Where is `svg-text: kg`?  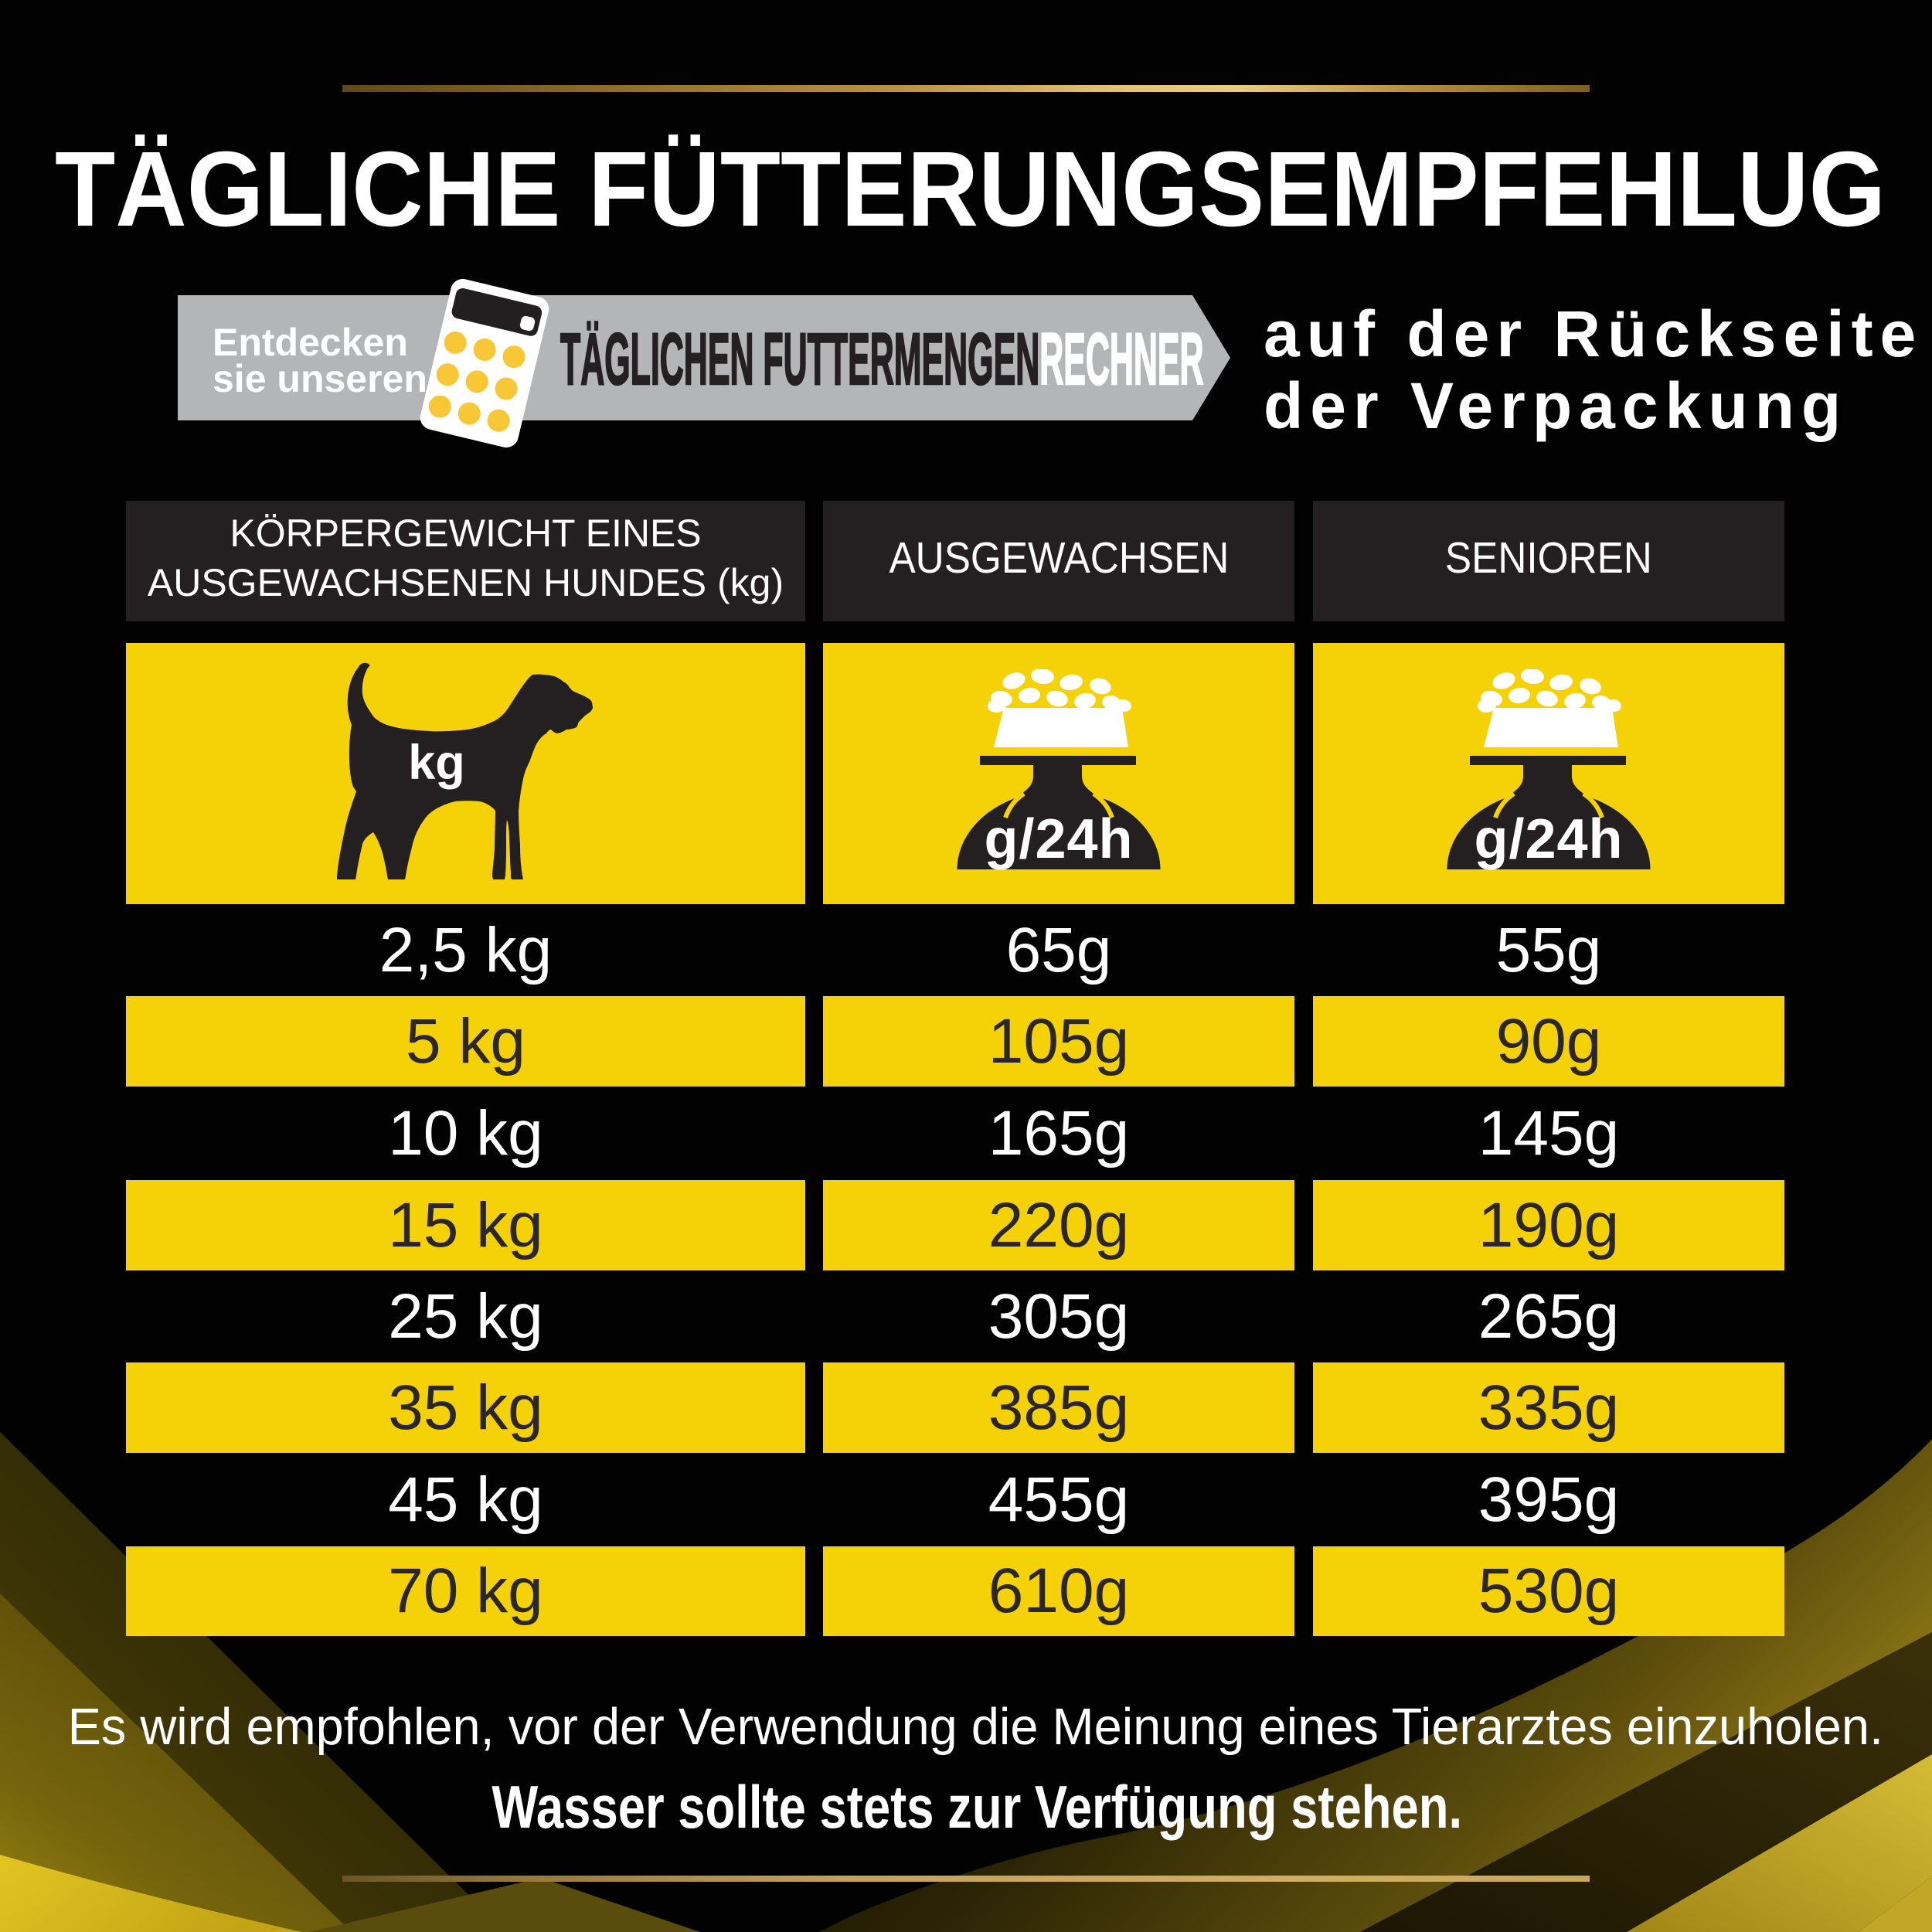
svg-text: kg is located at coordinates (436, 763).